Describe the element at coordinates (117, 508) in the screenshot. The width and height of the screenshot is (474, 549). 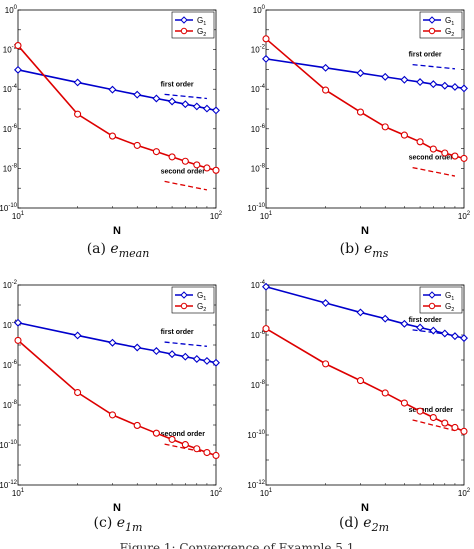
I see `x-axis-label: N` at that location.